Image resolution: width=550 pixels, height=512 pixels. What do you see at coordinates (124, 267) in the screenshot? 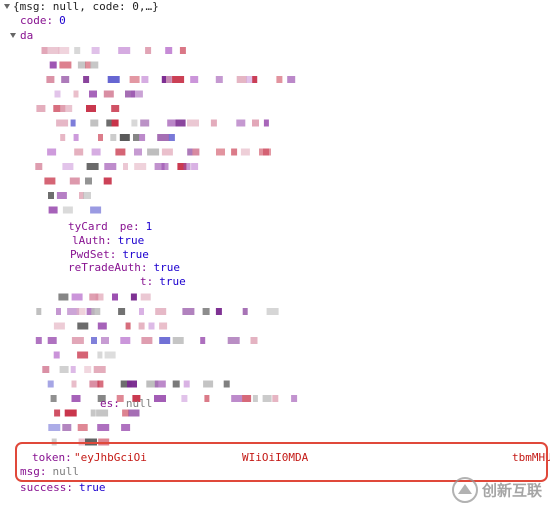
I see `row: reTradeAuth: true` at bounding box center [124, 267].